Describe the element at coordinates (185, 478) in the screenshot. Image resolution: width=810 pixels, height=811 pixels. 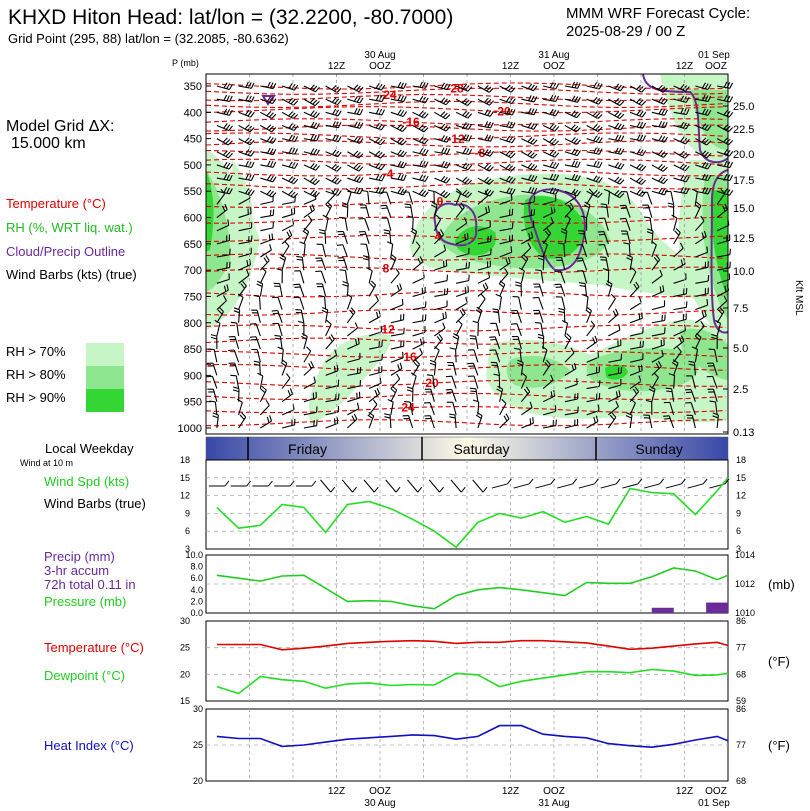
I see `wind-ytick-left: 15` at that location.